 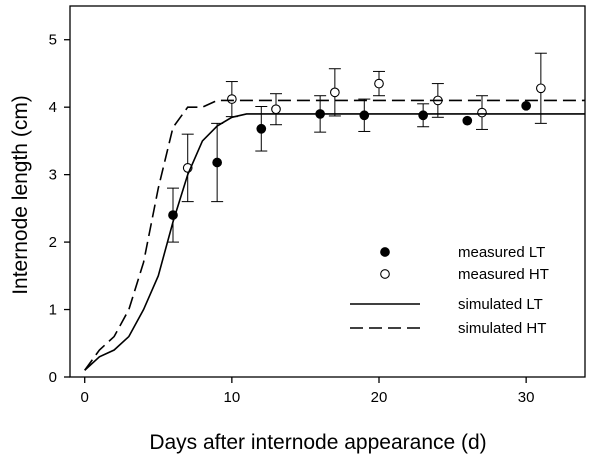 What do you see at coordinates (232, 397) in the screenshot?
I see `x-tick-label: 10` at bounding box center [232, 397].